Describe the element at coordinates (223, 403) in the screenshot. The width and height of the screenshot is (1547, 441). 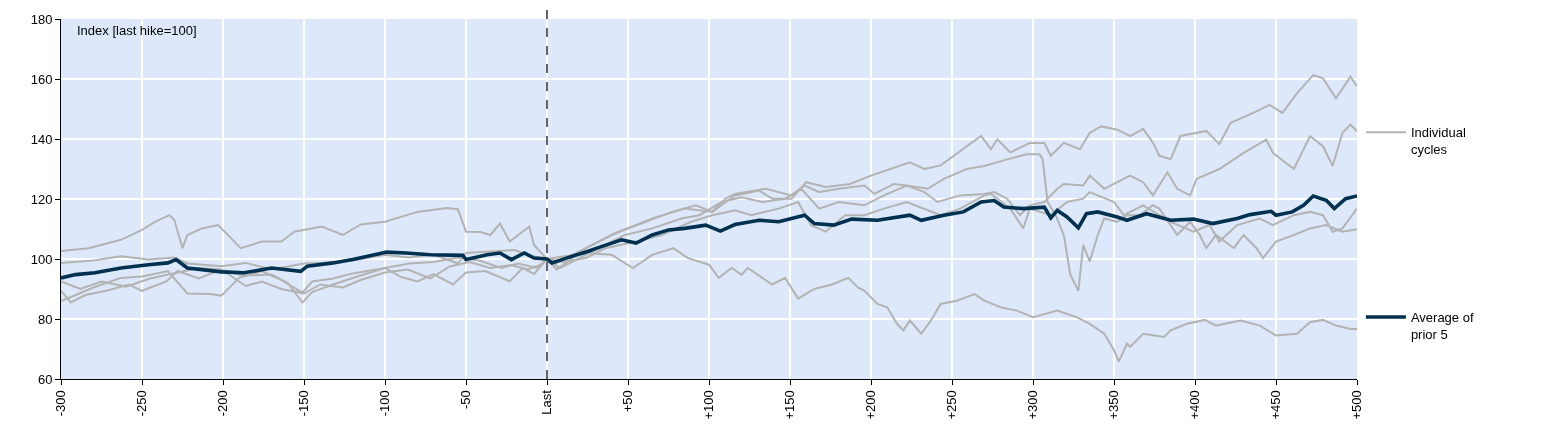
I see `x-tick-label: -200` at that location.